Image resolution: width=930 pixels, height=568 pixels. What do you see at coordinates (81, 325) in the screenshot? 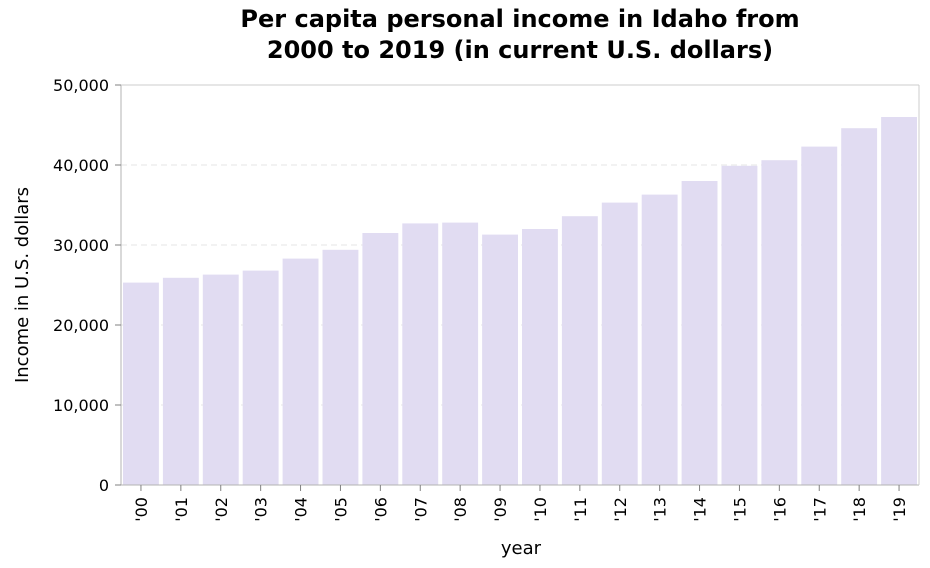
I see `y-tick-label: 20,000` at bounding box center [81, 325].